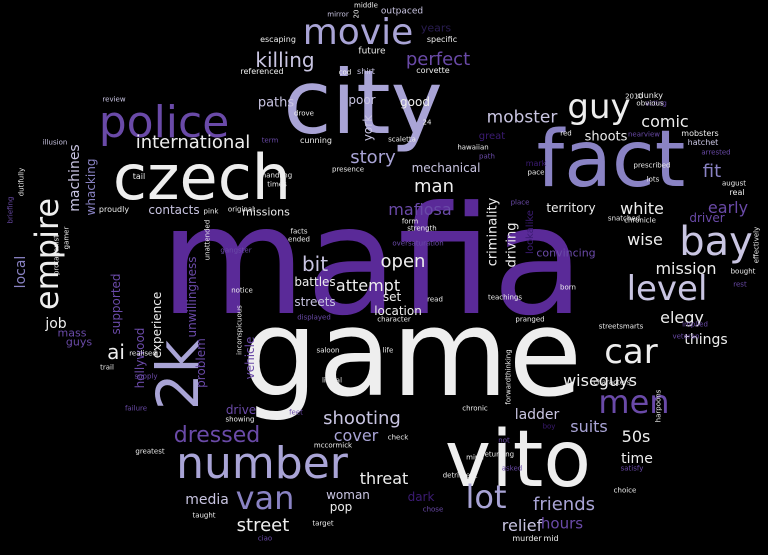  I want to click on word-van: van, so click(265, 498).